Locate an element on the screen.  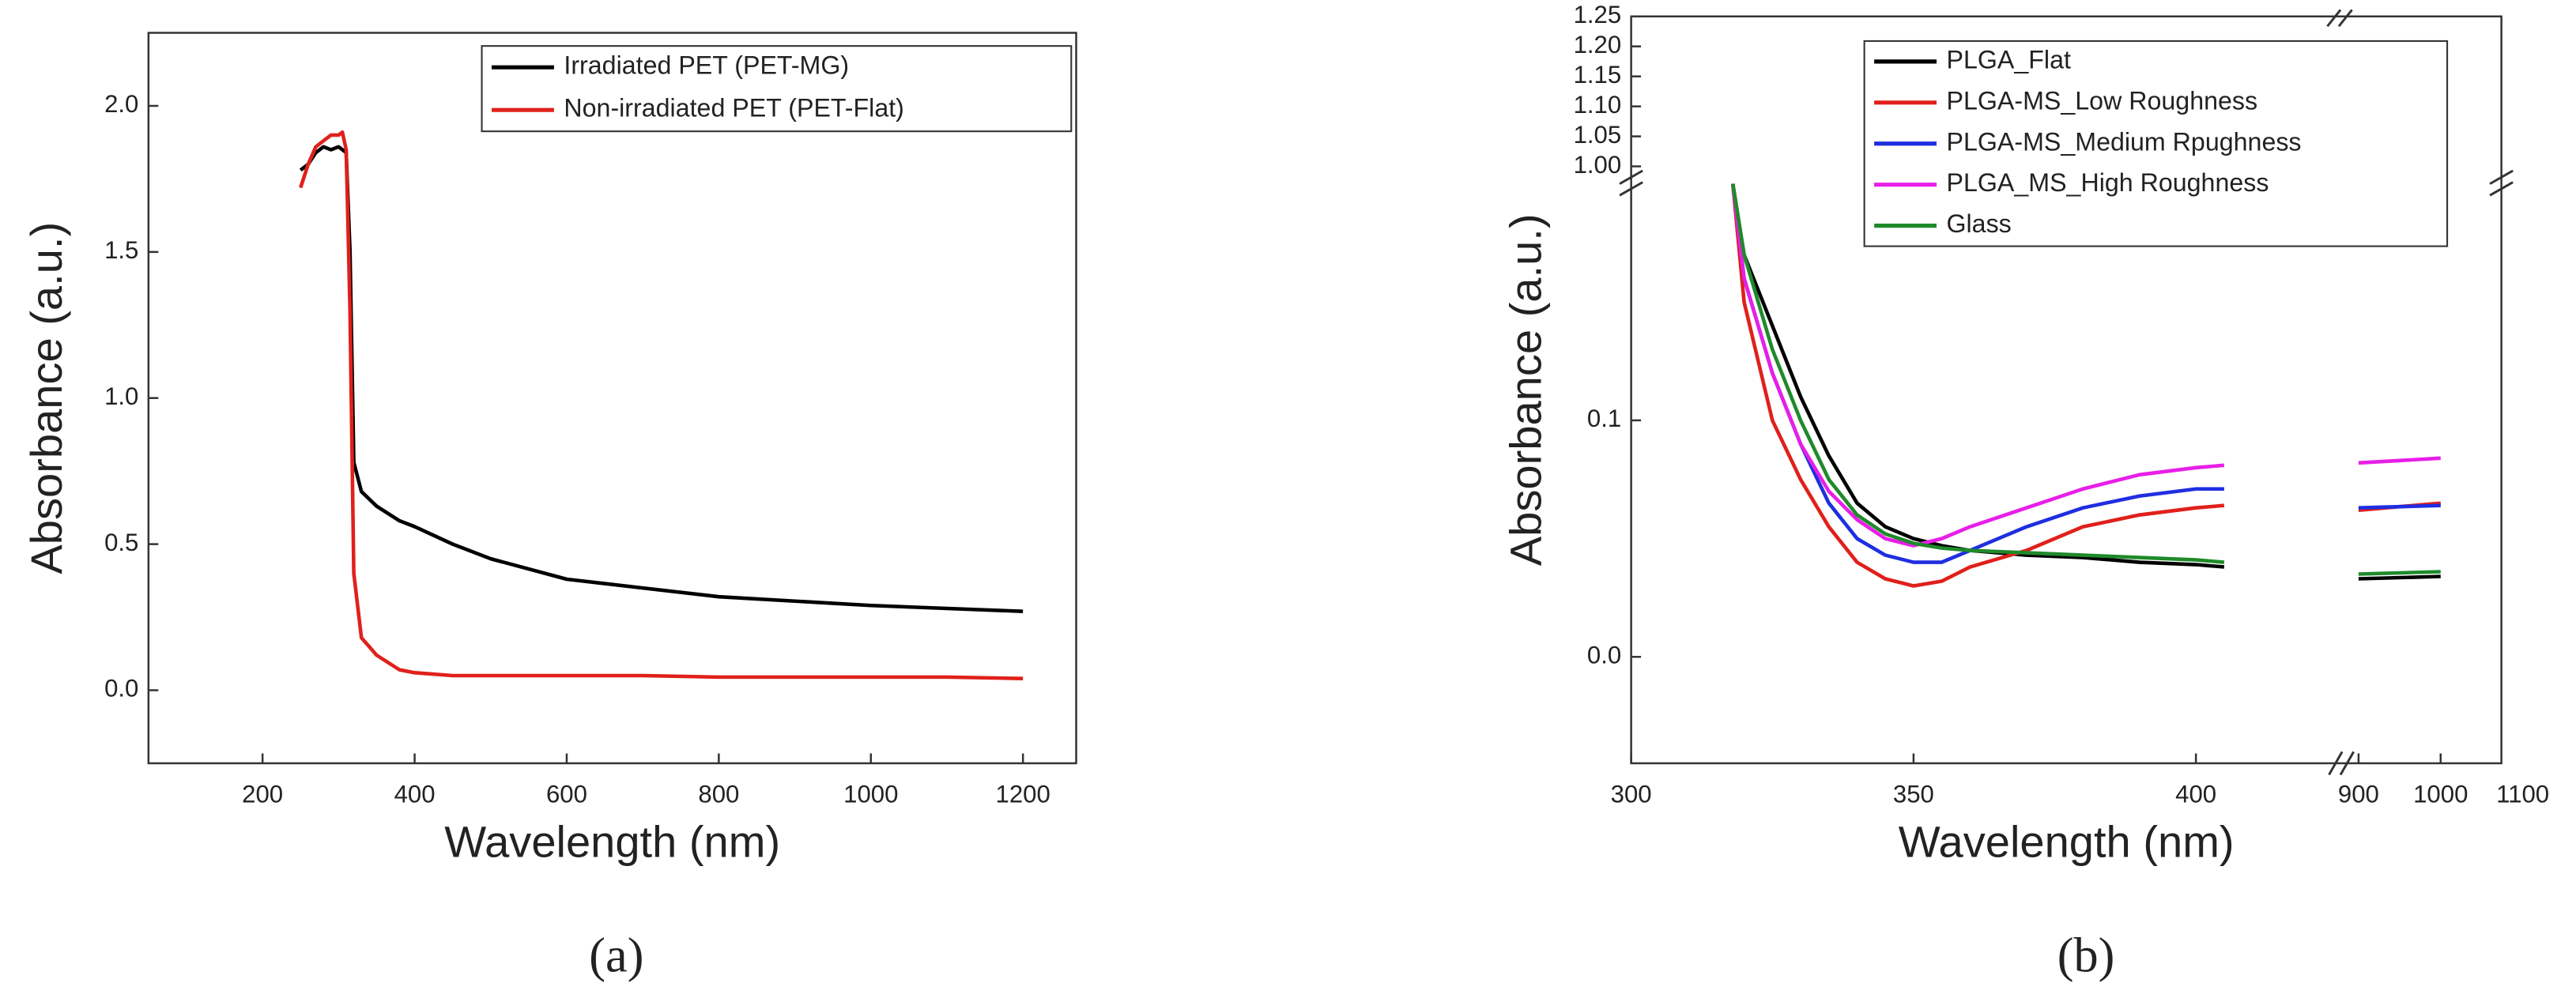
y-tick-label: 1.10 is located at coordinates (1598, 105).